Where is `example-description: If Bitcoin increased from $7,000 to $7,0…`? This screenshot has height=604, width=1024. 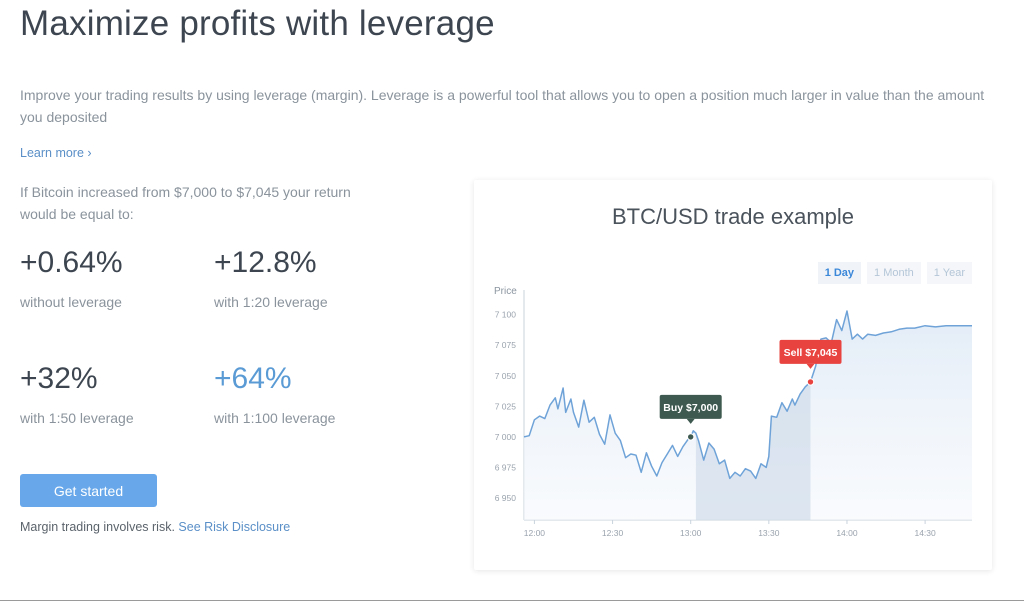 example-description: If Bitcoin increased from $7,000 to $7,0… is located at coordinates (185, 203).